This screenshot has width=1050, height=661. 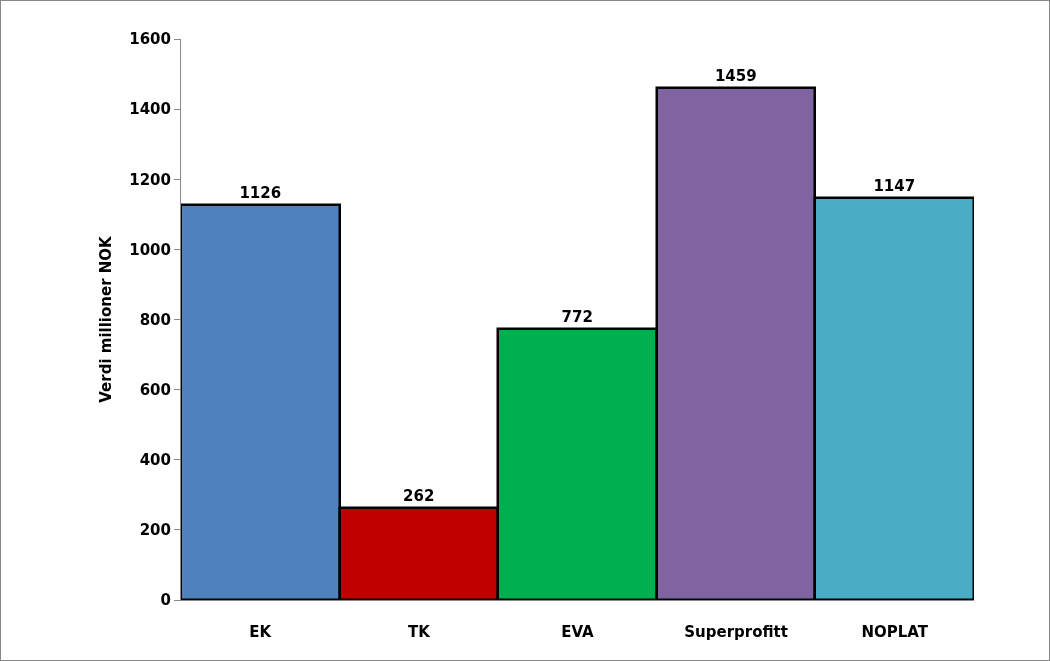 What do you see at coordinates (150, 109) in the screenshot?
I see `y-tick-label: 1400` at bounding box center [150, 109].